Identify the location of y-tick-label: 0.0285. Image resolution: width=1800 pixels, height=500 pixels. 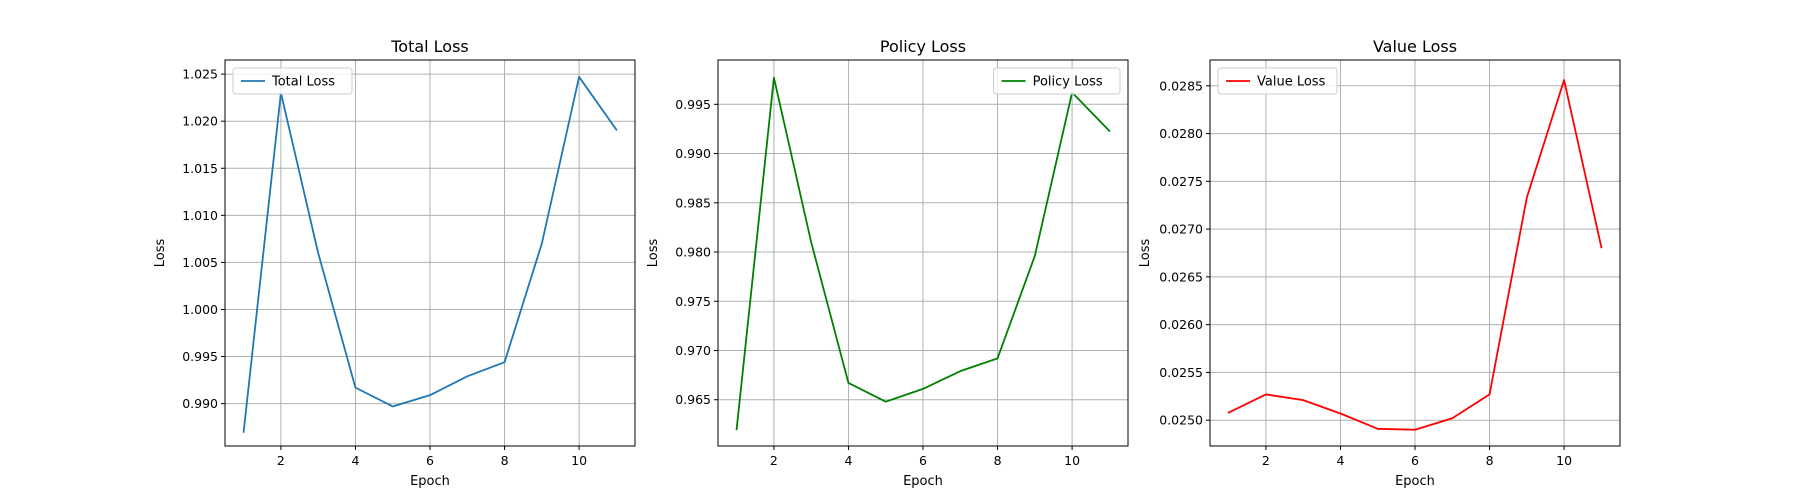
(1181, 85).